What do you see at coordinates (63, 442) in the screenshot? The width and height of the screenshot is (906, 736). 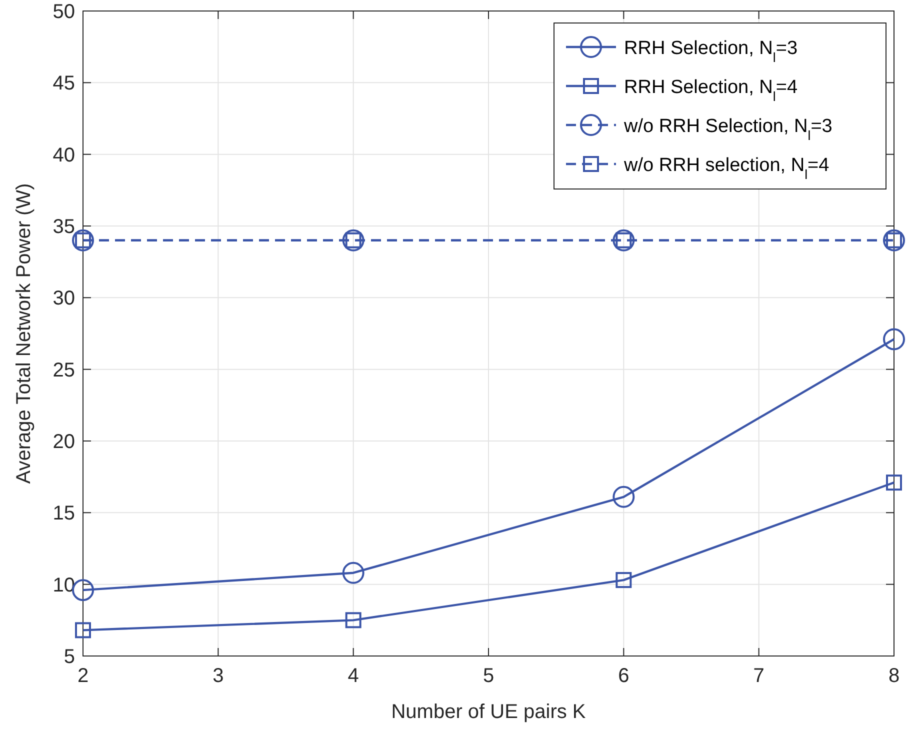 I see `y-tick-label: 20` at bounding box center [63, 442].